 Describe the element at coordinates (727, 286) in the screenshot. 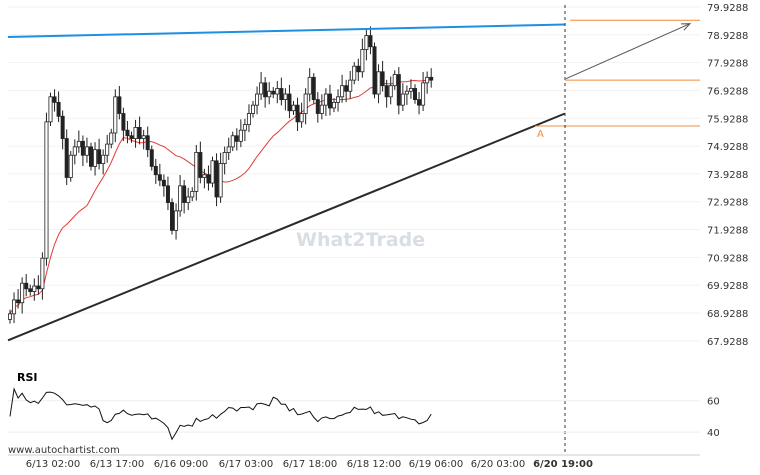

I see `price-tick-label: 69.9288` at that location.